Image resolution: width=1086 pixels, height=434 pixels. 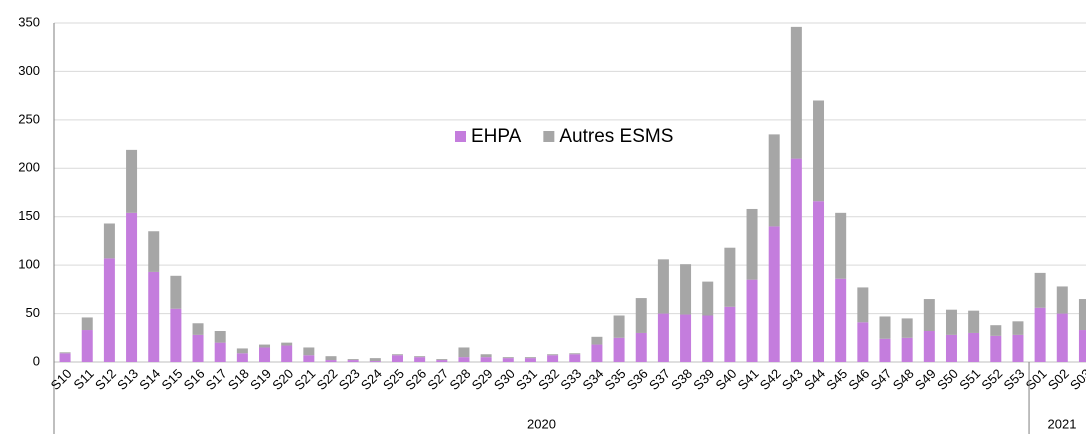 What do you see at coordinates (593, 379) in the screenshot?
I see `x-tick-label: S34` at bounding box center [593, 379].